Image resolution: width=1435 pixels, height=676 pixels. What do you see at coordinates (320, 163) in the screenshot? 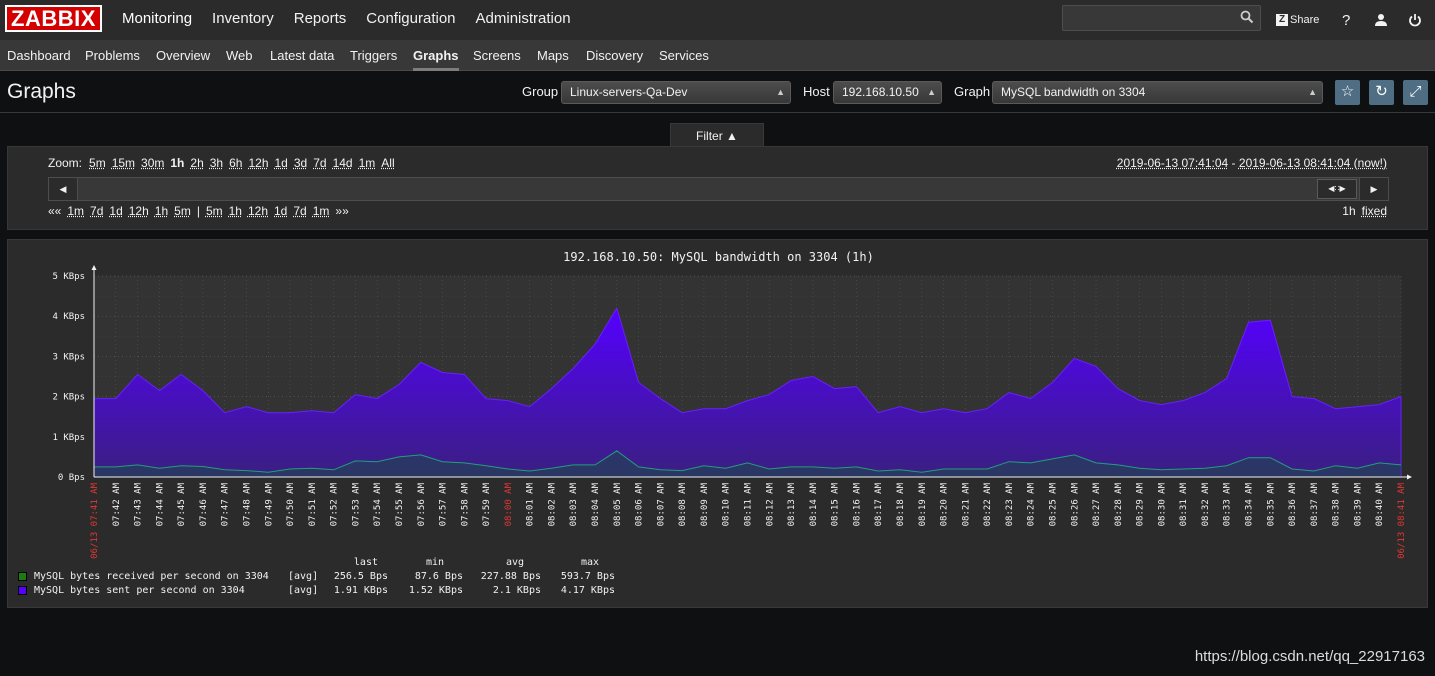
I see `zoom-link: 7d` at bounding box center [320, 163].